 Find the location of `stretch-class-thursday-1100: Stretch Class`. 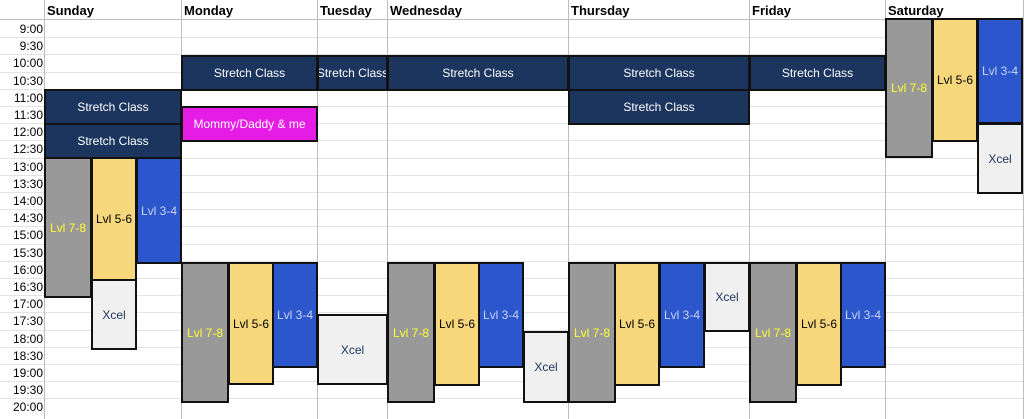

stretch-class-thursday-1100: Stretch Class is located at coordinates (659, 107).